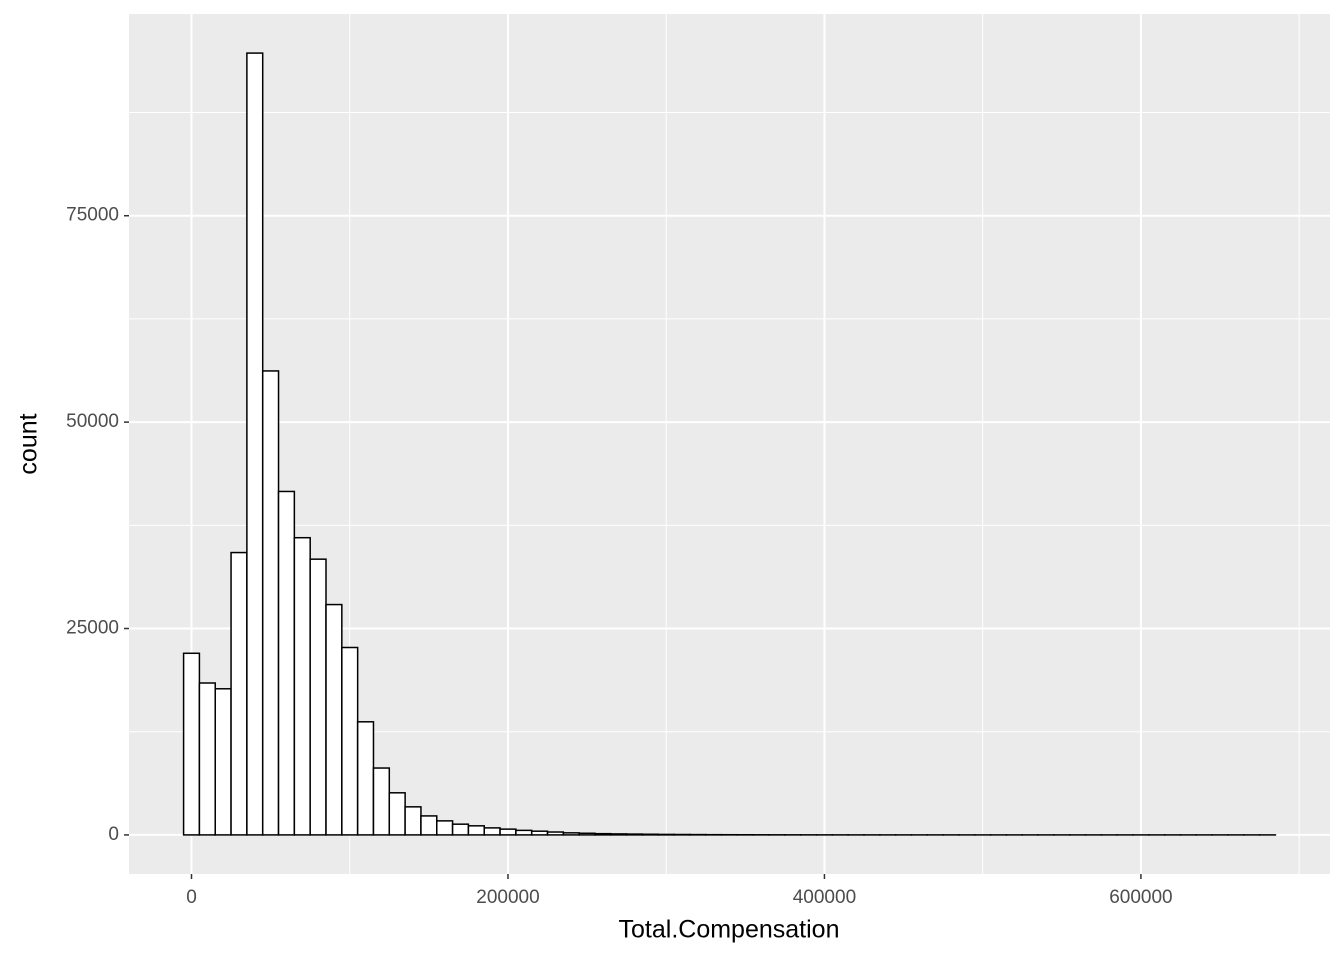 Image resolution: width=1344 pixels, height=960 pixels. Describe the element at coordinates (113, 834) in the screenshot. I see `y-tick-label: 0` at that location.